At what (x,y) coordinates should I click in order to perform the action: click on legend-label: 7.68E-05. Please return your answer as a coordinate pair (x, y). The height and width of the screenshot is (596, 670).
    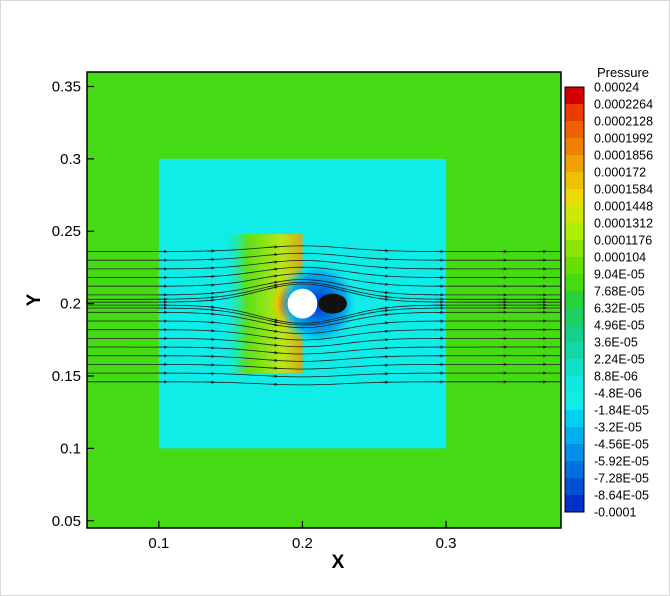
    Looking at the image, I should click on (619, 292).